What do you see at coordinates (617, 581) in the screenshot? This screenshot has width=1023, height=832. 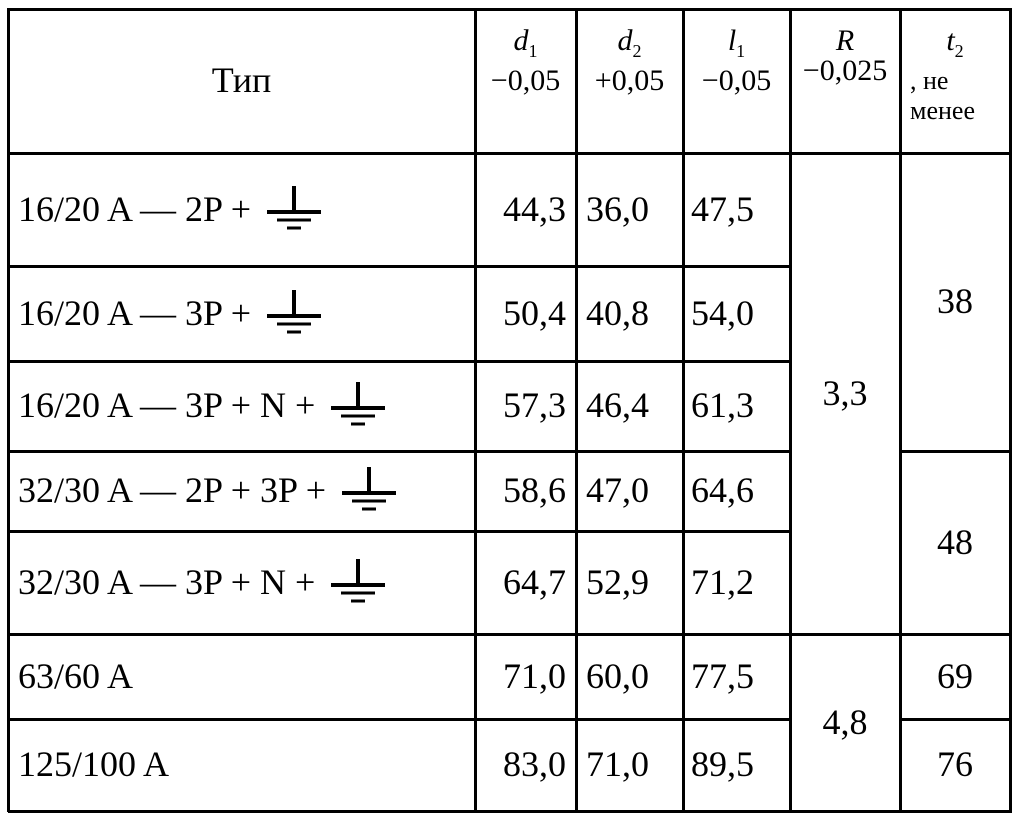 I see `d2-cell: 52,9` at bounding box center [617, 581].